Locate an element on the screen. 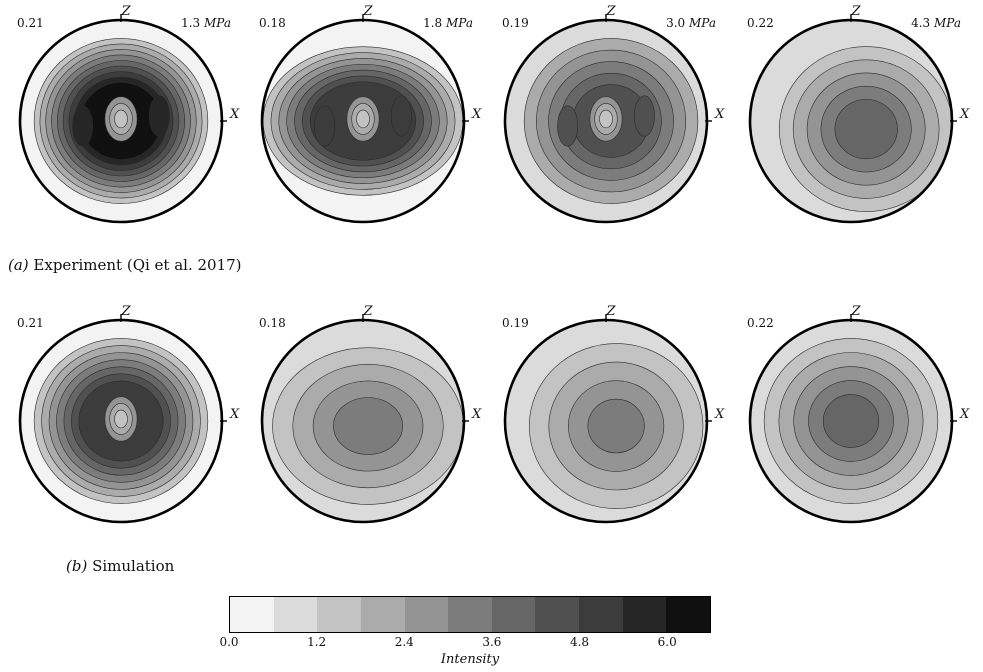  pole-figure-panel: Z X 0.21 is located at coordinates (128, 414).